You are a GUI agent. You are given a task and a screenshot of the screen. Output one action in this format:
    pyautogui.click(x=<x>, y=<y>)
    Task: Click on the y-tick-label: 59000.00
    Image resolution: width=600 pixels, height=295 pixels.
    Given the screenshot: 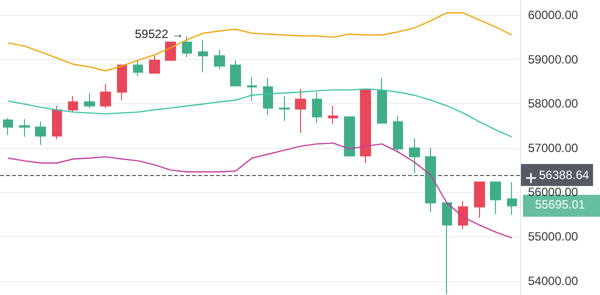 What is the action you would take?
    pyautogui.click(x=553, y=59)
    